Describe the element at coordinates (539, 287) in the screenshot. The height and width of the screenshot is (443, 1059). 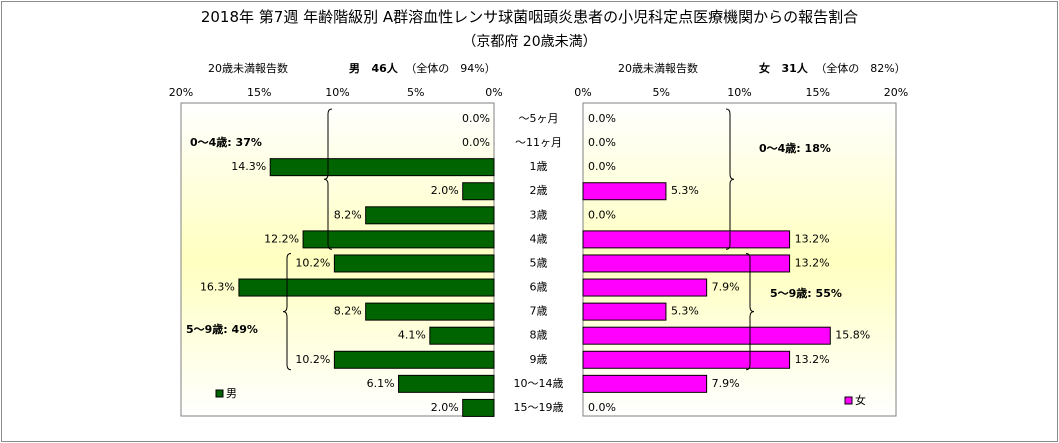
I see `age-category-label: 6歳` at that location.